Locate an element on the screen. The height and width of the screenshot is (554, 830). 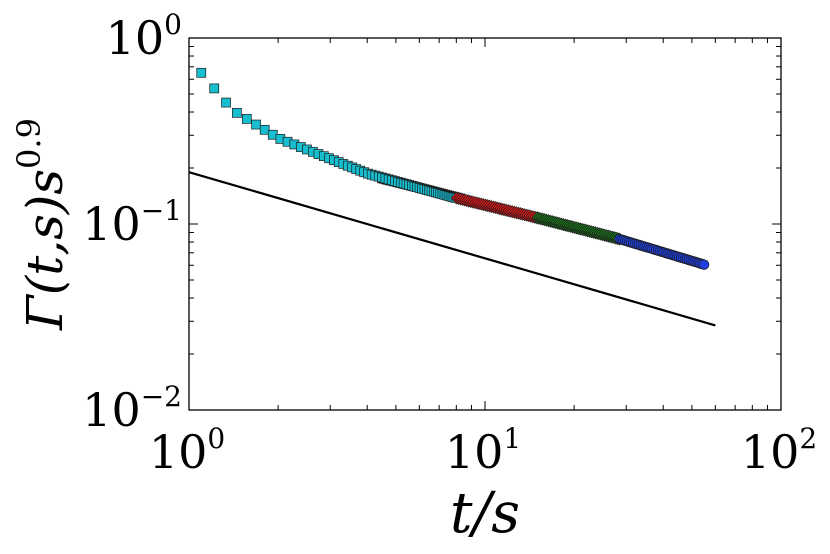
y-tick-label-1: 10⁻¹ is located at coordinates (132, 222).